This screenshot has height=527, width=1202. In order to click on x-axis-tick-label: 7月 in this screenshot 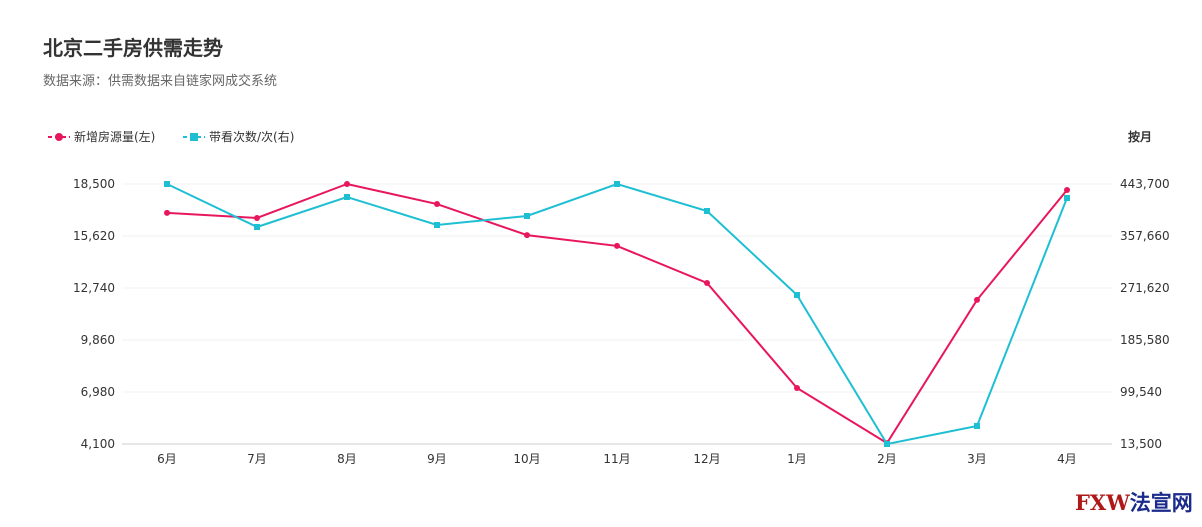, I will do `click(257, 459)`.